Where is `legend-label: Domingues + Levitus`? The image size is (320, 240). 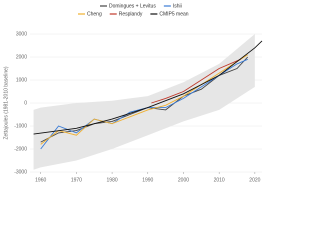
legend-label: Domingues + Levitus is located at coordinates (132, 6).